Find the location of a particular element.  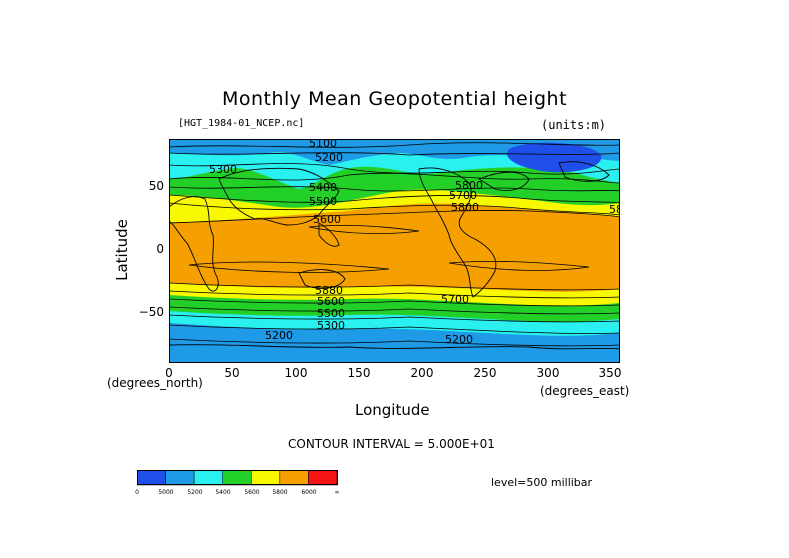

file-label: [HGT_1984-01_NCEP.nc] is located at coordinates (241, 123).